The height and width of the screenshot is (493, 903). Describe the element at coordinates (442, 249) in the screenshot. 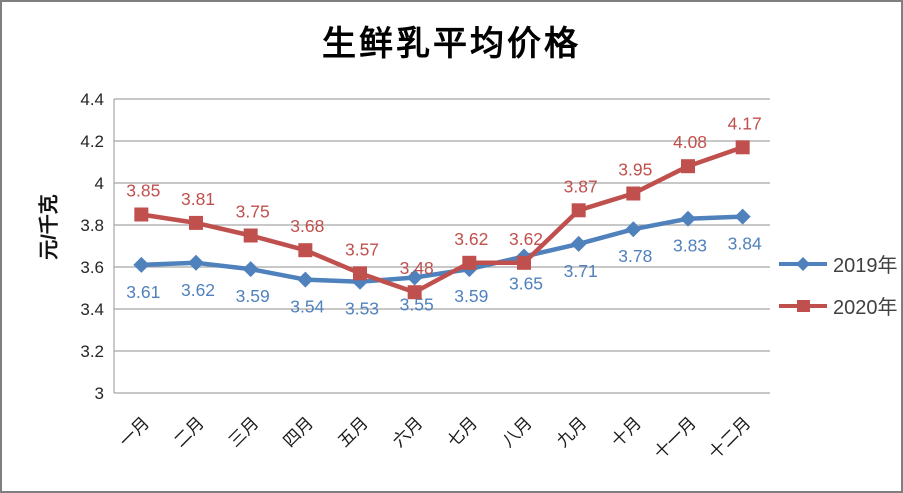

I see `series-line-2019年` at that location.